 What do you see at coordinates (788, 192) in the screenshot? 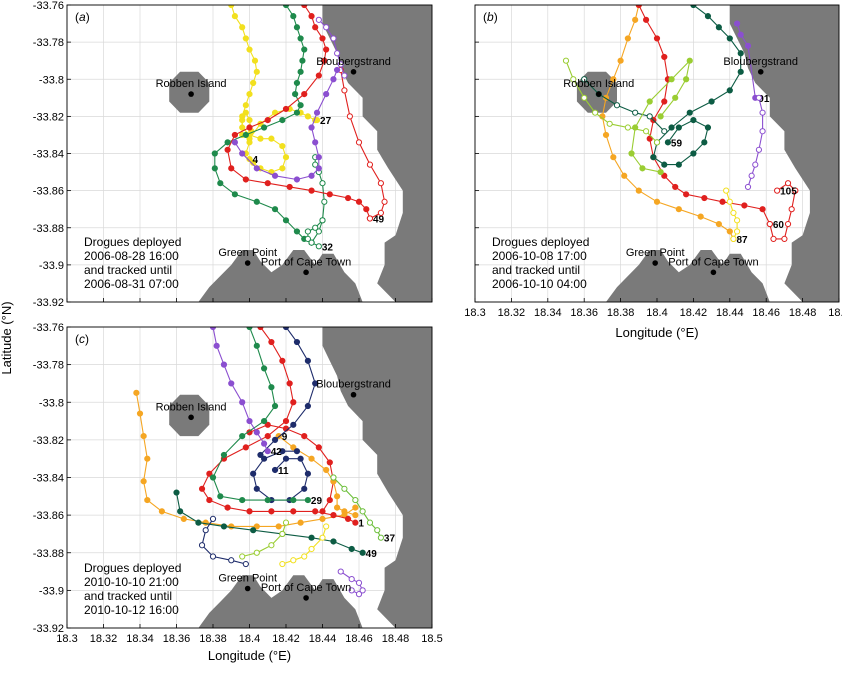
I see `drogue-label: 105` at bounding box center [788, 192].